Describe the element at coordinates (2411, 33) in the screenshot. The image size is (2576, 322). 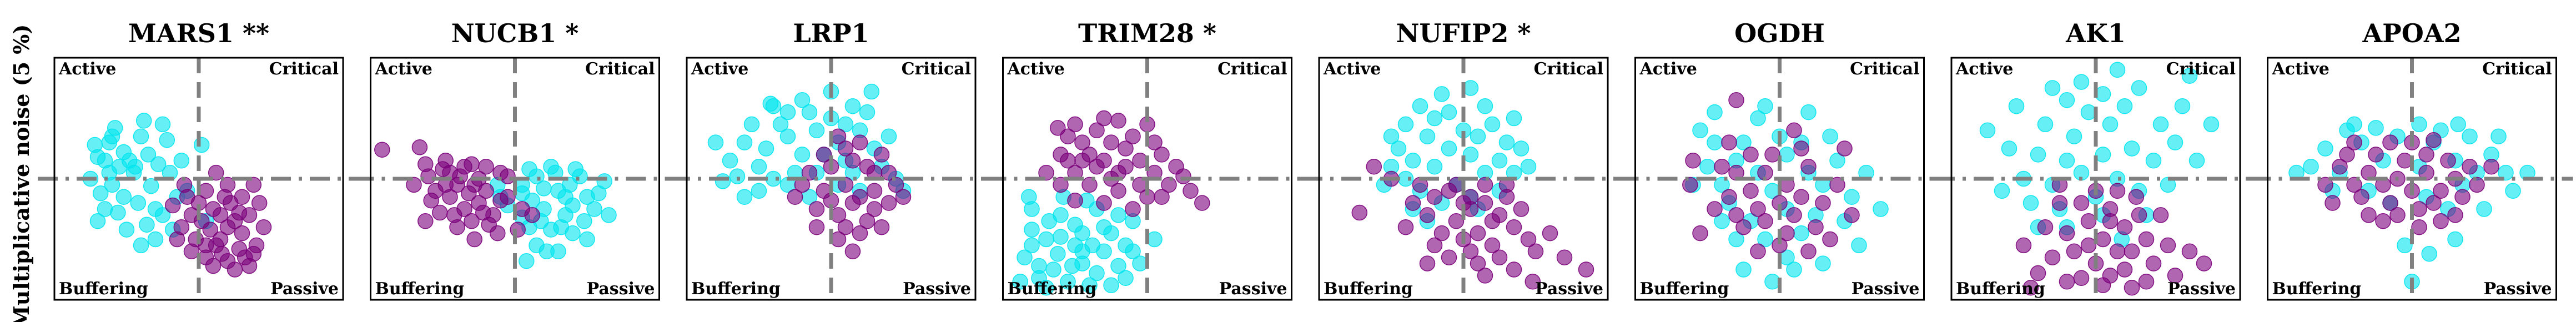
I see `panel-title: APOA2` at that location.